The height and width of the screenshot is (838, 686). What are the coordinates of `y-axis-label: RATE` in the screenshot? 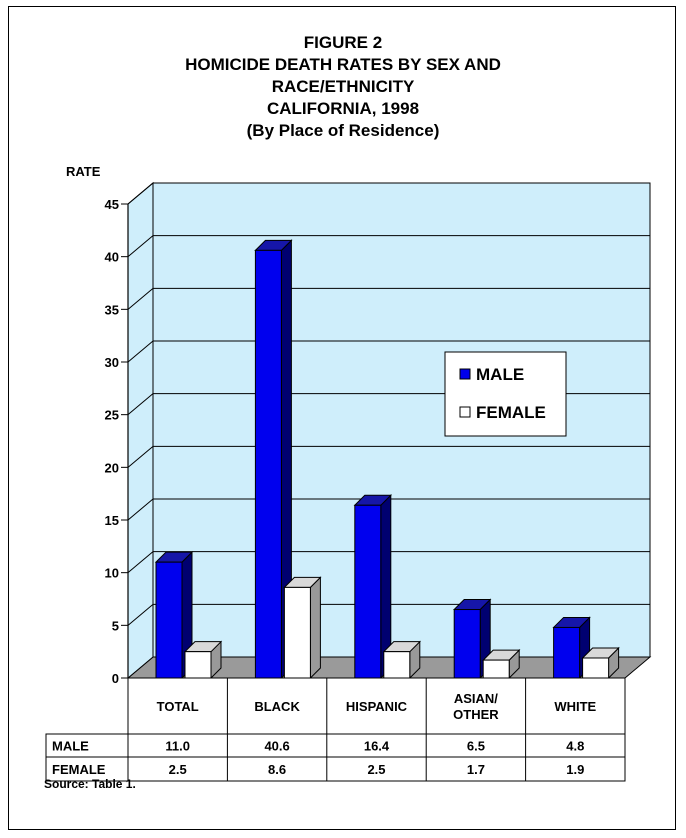 It's located at (83, 171).